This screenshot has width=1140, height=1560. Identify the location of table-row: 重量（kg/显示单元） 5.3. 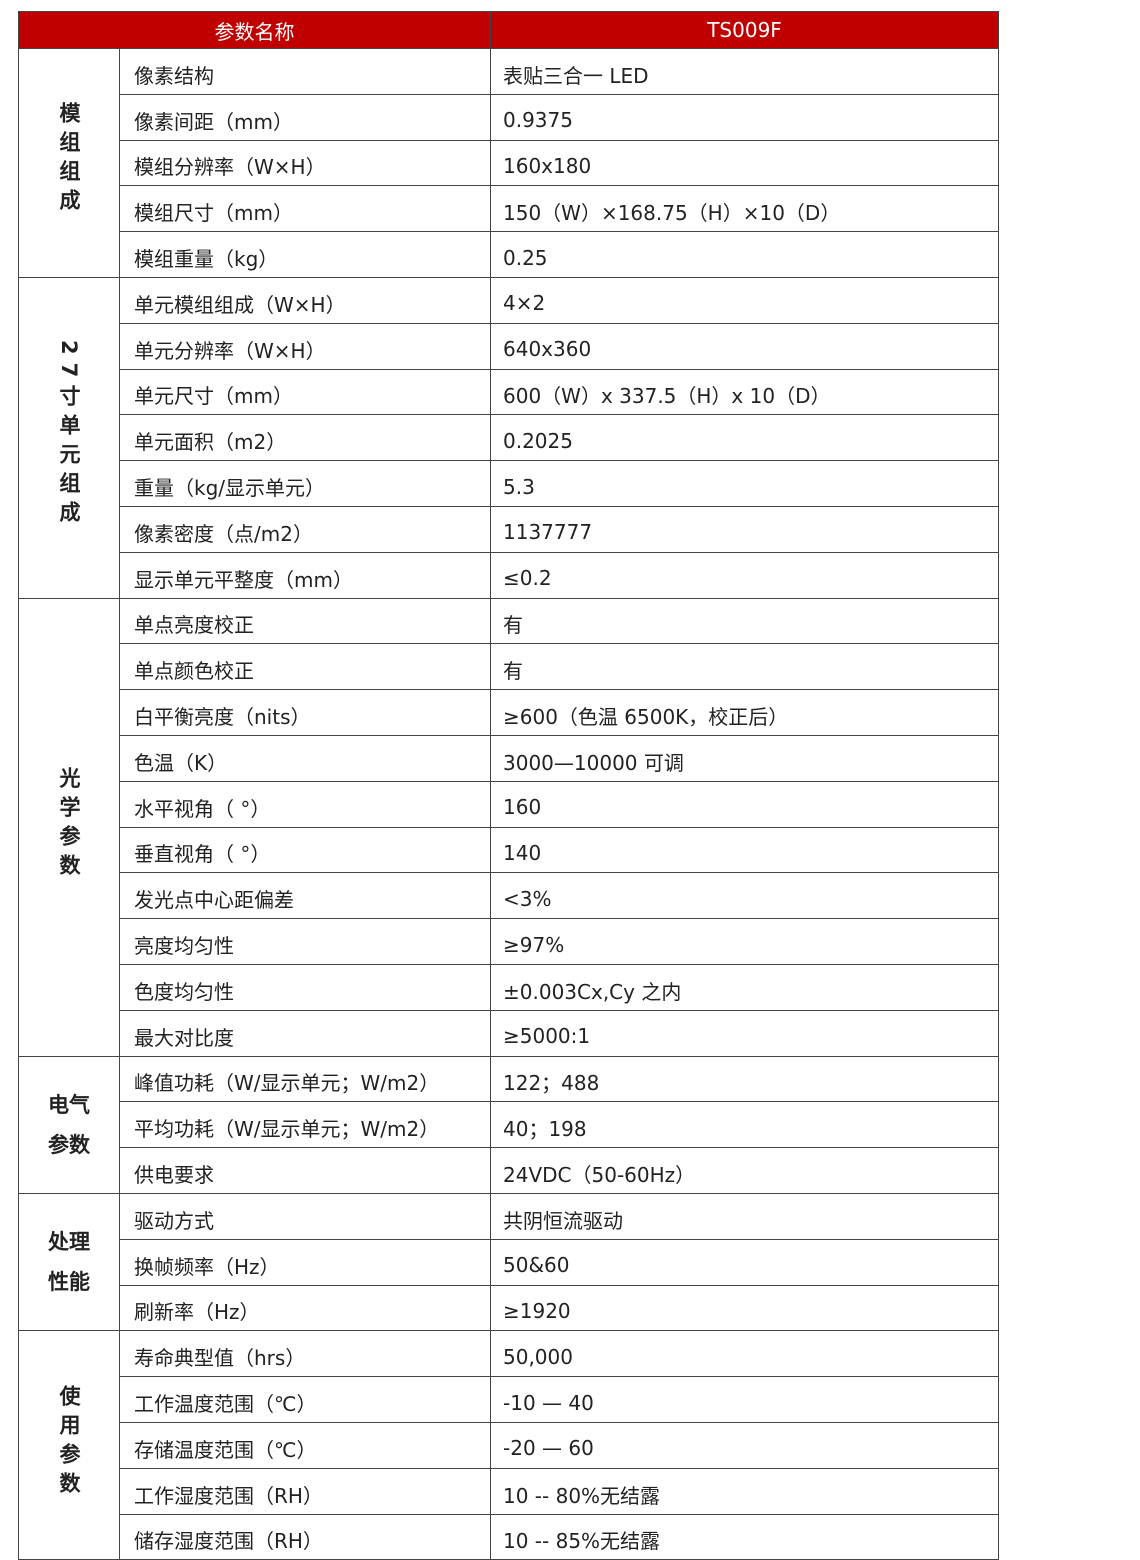
(509, 483).